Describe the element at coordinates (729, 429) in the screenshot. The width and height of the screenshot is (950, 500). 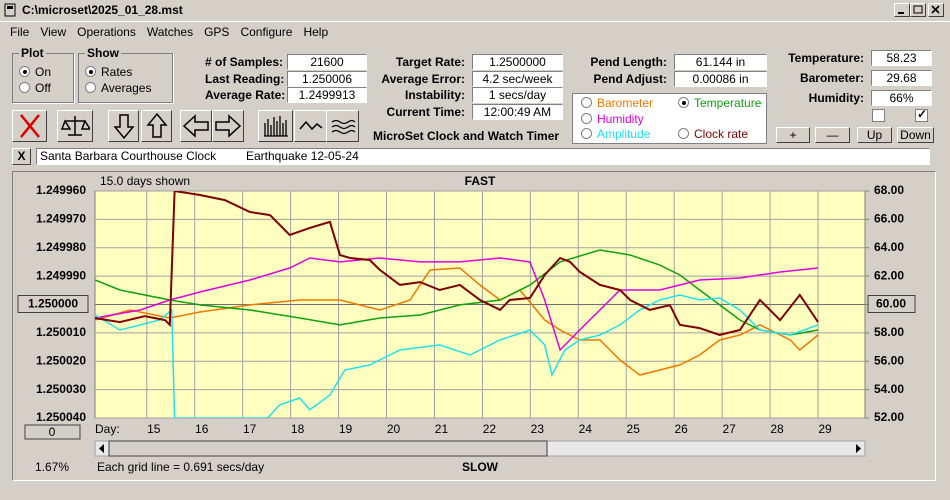
I see `x-tick-label: 27` at that location.